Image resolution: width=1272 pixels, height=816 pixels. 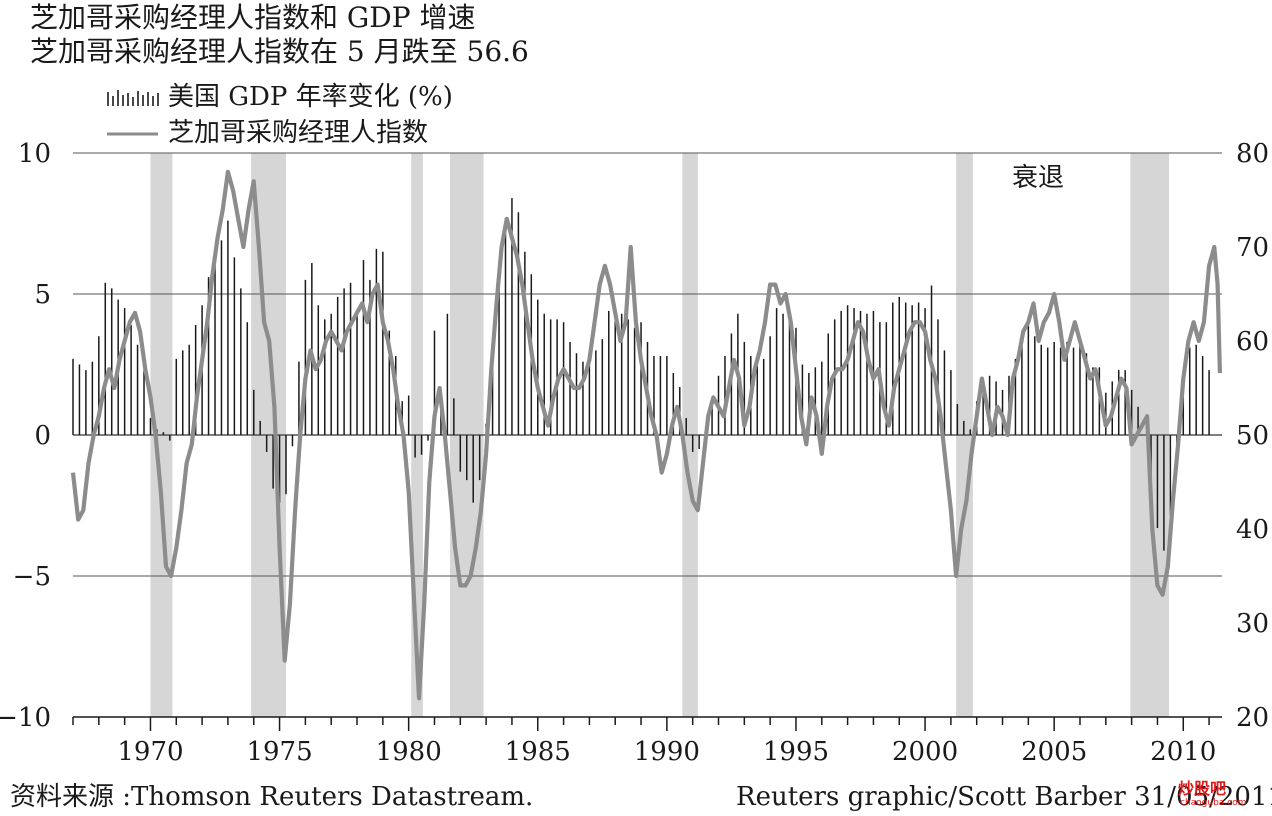 I want to click on x-tick-label: 2000, so click(x=925, y=752).